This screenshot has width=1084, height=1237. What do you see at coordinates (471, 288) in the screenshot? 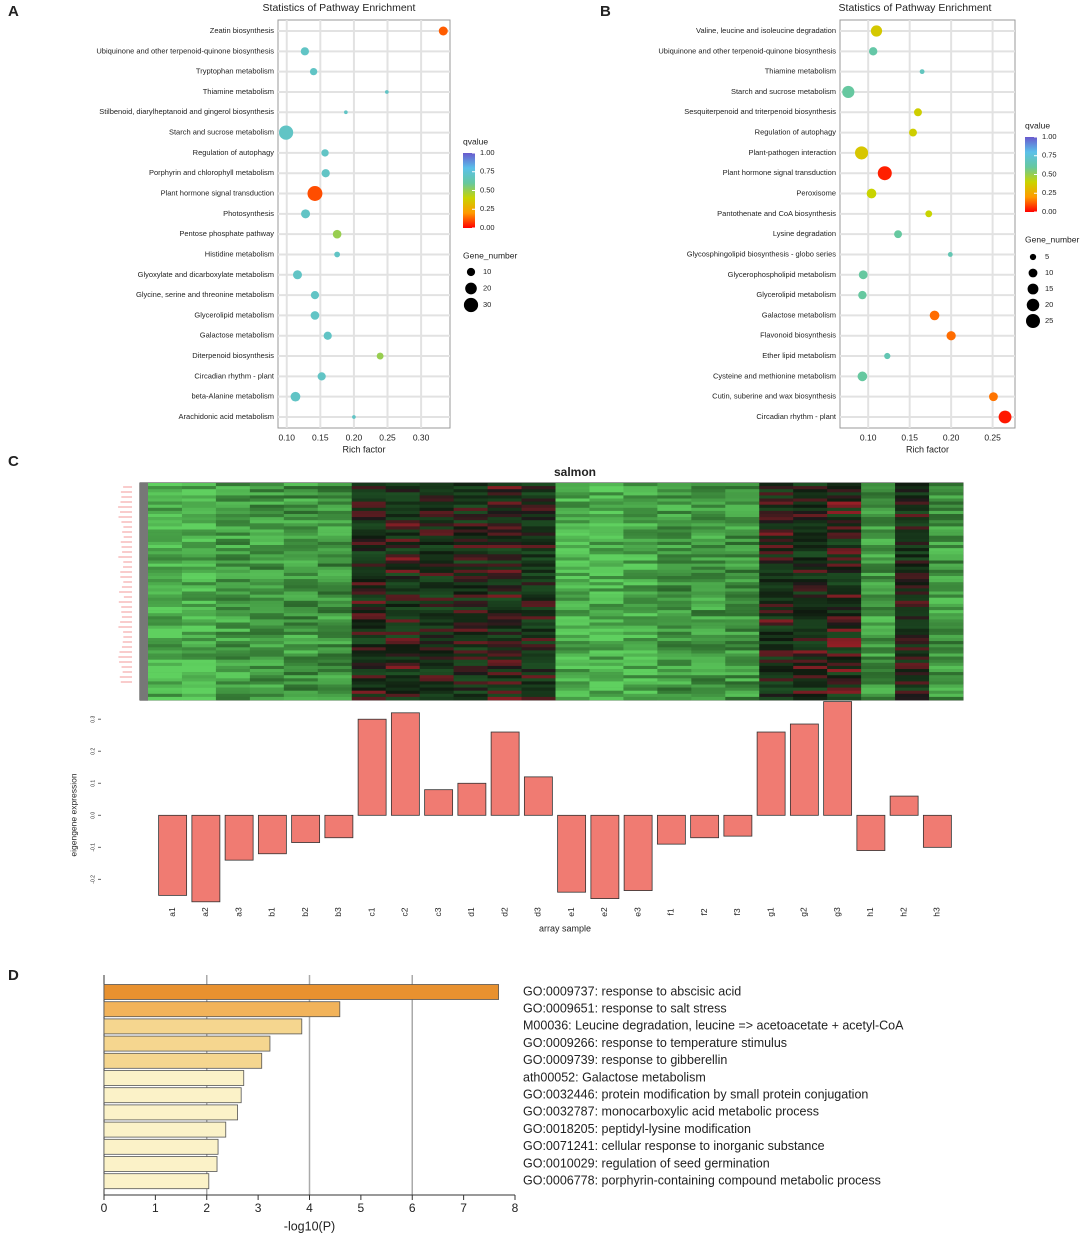
I see `size-legend-dot` at bounding box center [471, 288].